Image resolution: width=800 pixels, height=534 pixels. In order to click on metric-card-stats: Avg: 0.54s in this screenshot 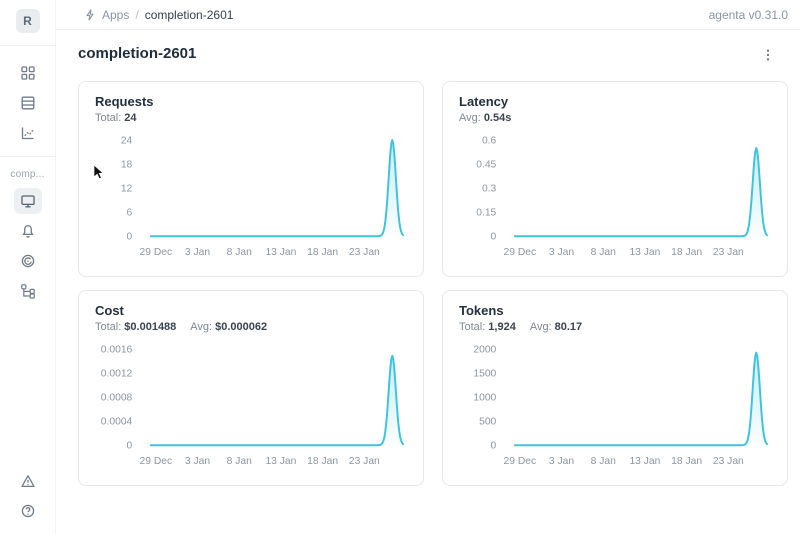, I will do `click(615, 118)`.